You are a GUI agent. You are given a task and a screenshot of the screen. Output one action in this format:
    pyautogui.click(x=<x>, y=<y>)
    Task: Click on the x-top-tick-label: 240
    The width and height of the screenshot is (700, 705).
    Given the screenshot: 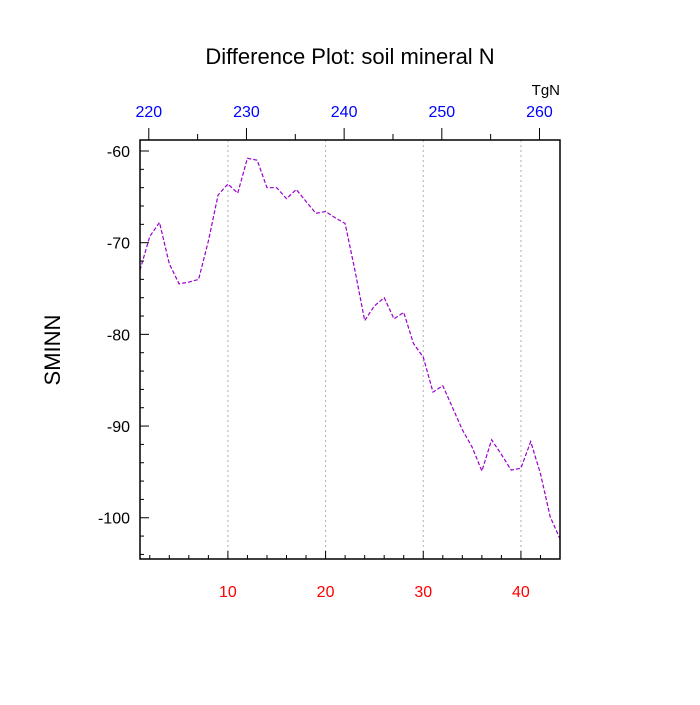 What is the action you would take?
    pyautogui.click(x=344, y=112)
    